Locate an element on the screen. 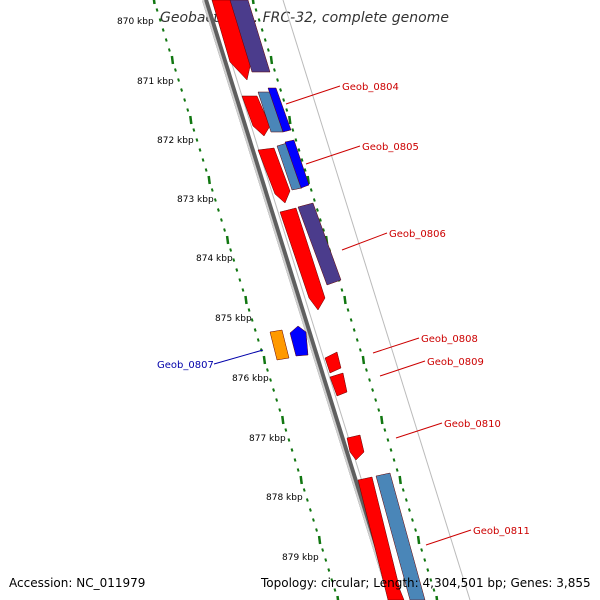 The height and width of the screenshot is (600, 600). tick-label: 878 kbp is located at coordinates (284, 498).